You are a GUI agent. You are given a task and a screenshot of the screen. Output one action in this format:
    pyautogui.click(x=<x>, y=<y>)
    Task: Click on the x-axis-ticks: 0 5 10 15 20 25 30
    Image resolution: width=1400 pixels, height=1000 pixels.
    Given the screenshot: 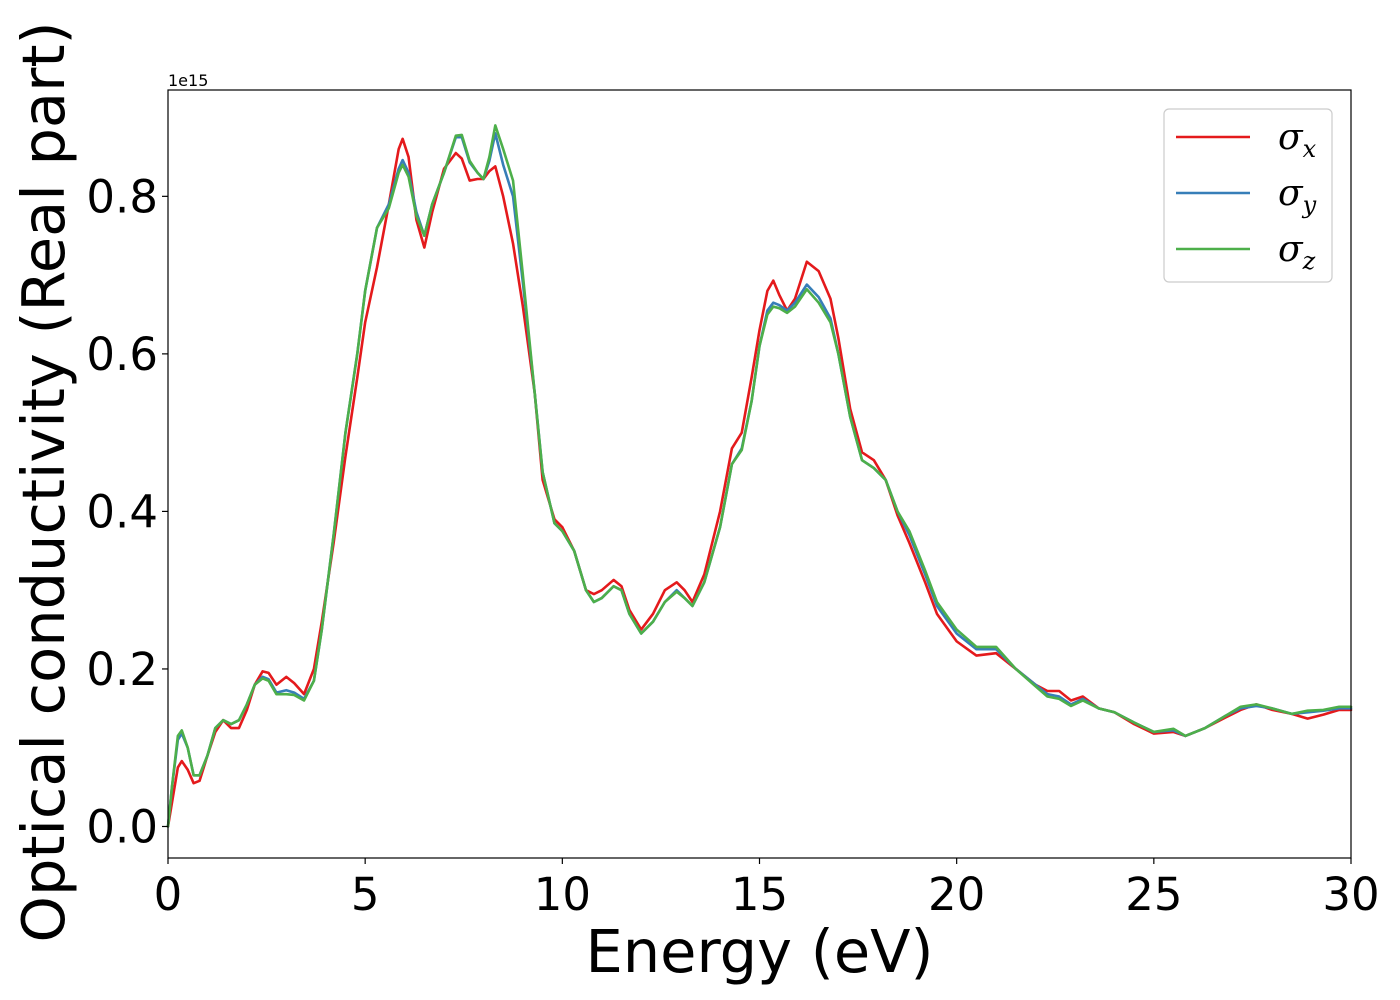 What is the action you would take?
    pyautogui.click(x=767, y=889)
    